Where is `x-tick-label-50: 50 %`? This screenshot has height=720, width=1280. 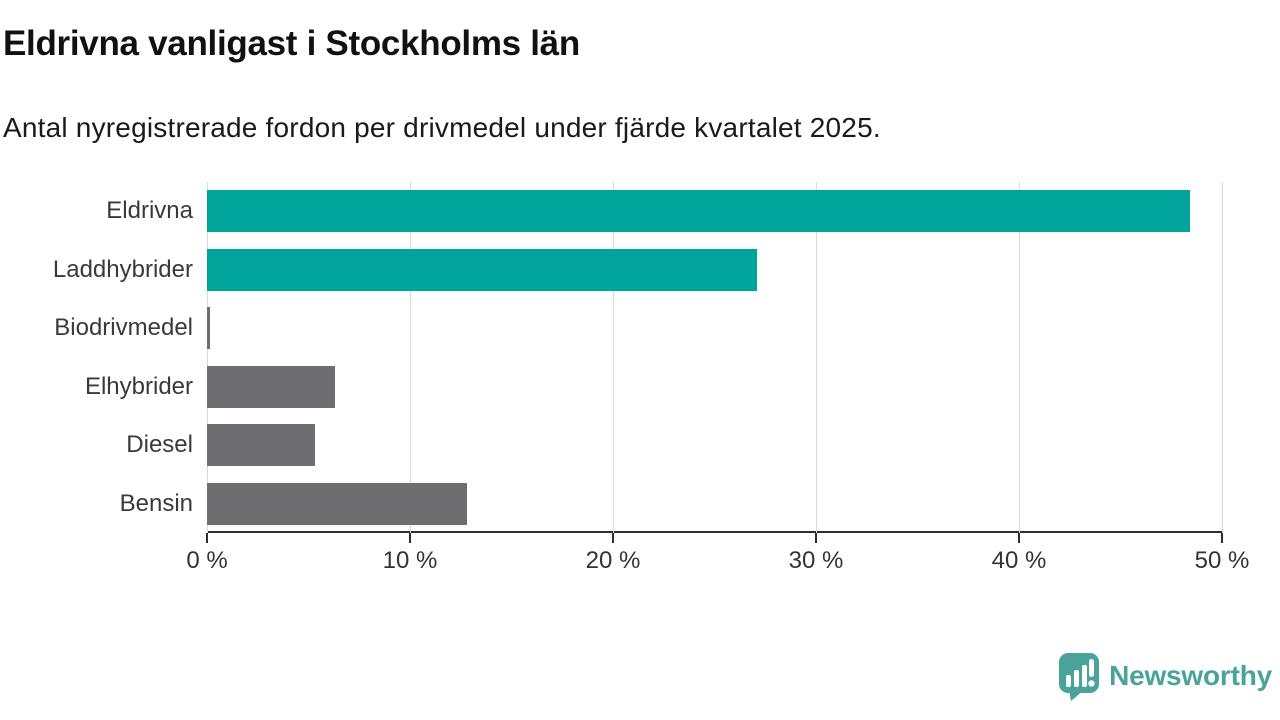
x-tick-label-50: 50 % is located at coordinates (1222, 560).